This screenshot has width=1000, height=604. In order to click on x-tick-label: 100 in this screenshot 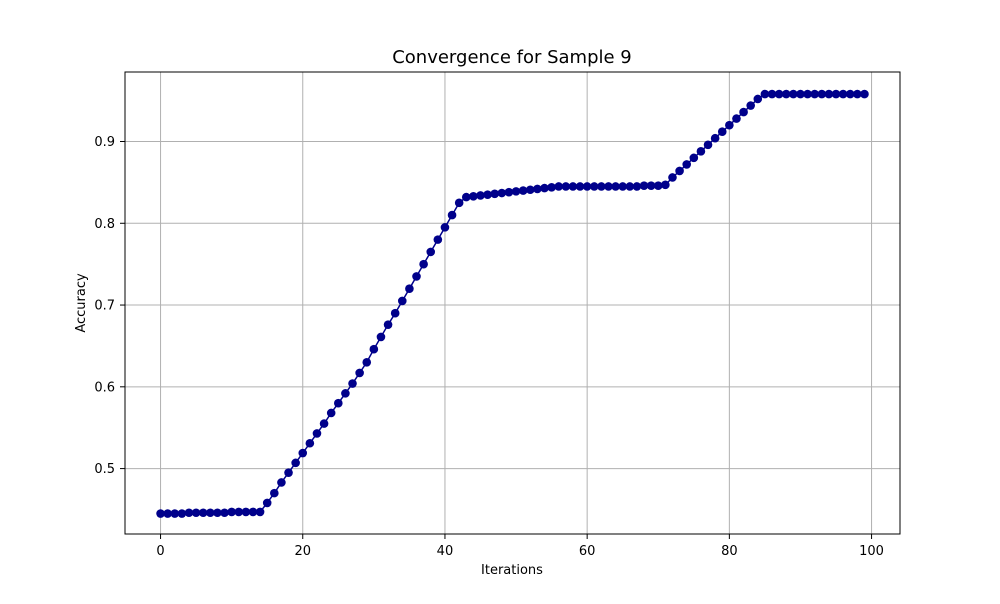, I will do `click(871, 551)`.